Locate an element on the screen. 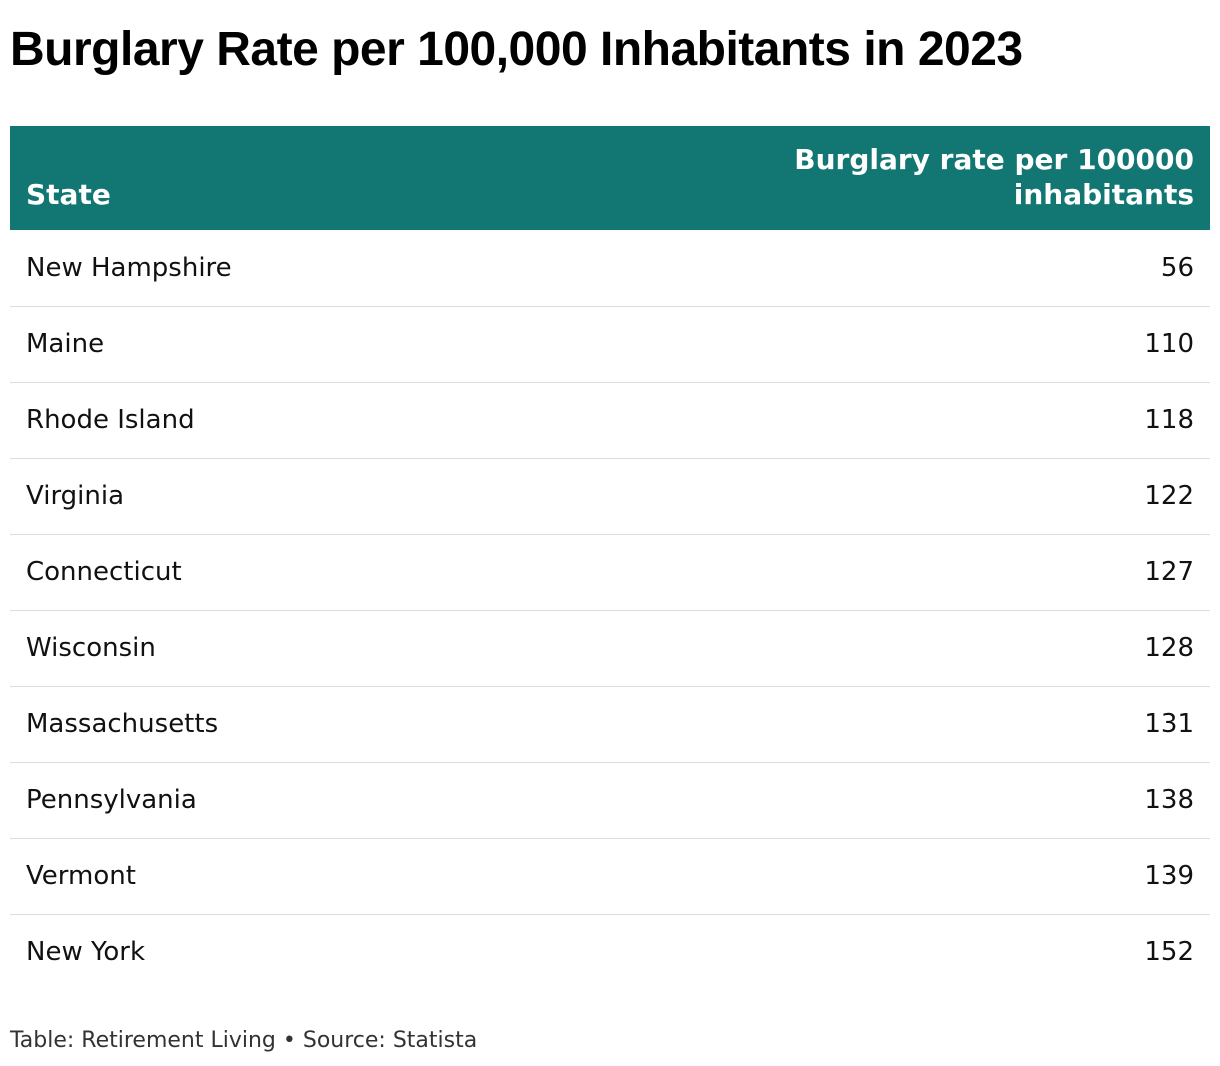 Image resolution: width=1220 pixels, height=1066 pixels. table-row: Vermont 139 is located at coordinates (610, 876).